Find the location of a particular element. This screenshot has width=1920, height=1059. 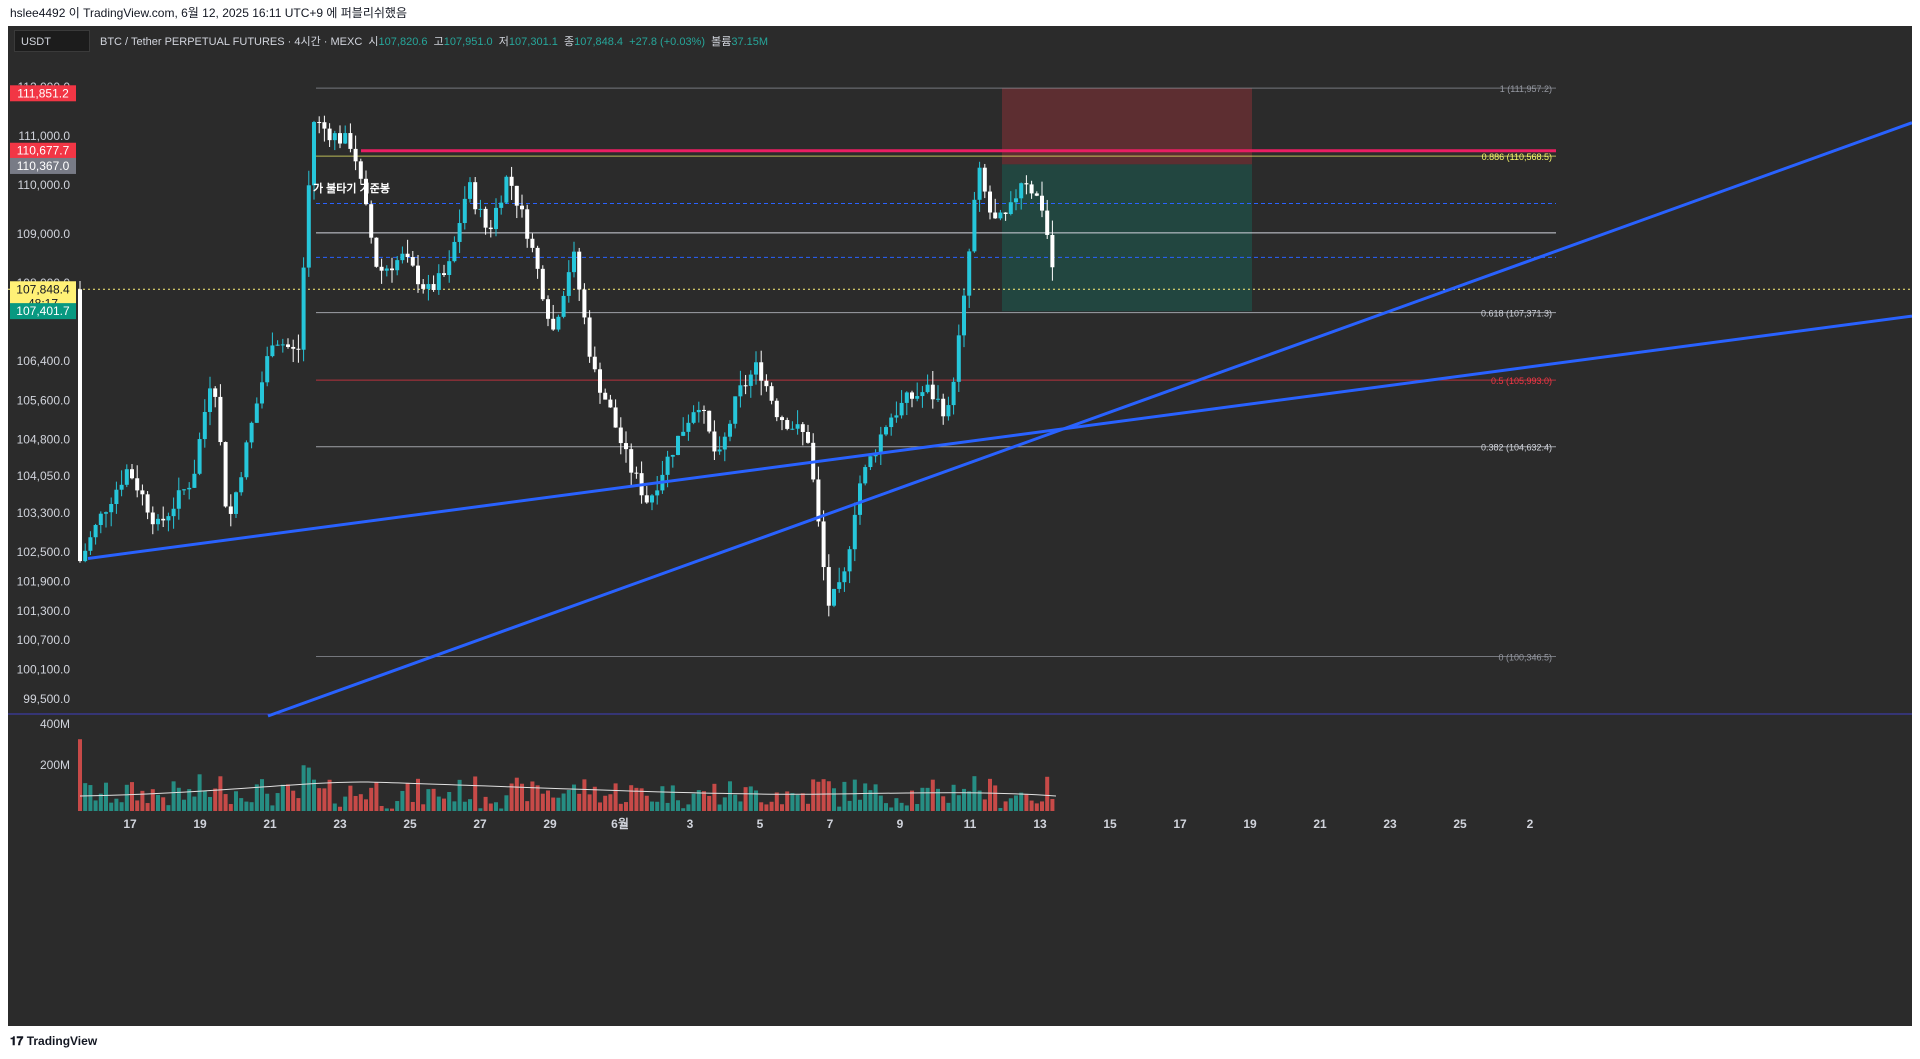

price-axis-tick: 101,300.0 is located at coordinates (44, 611).